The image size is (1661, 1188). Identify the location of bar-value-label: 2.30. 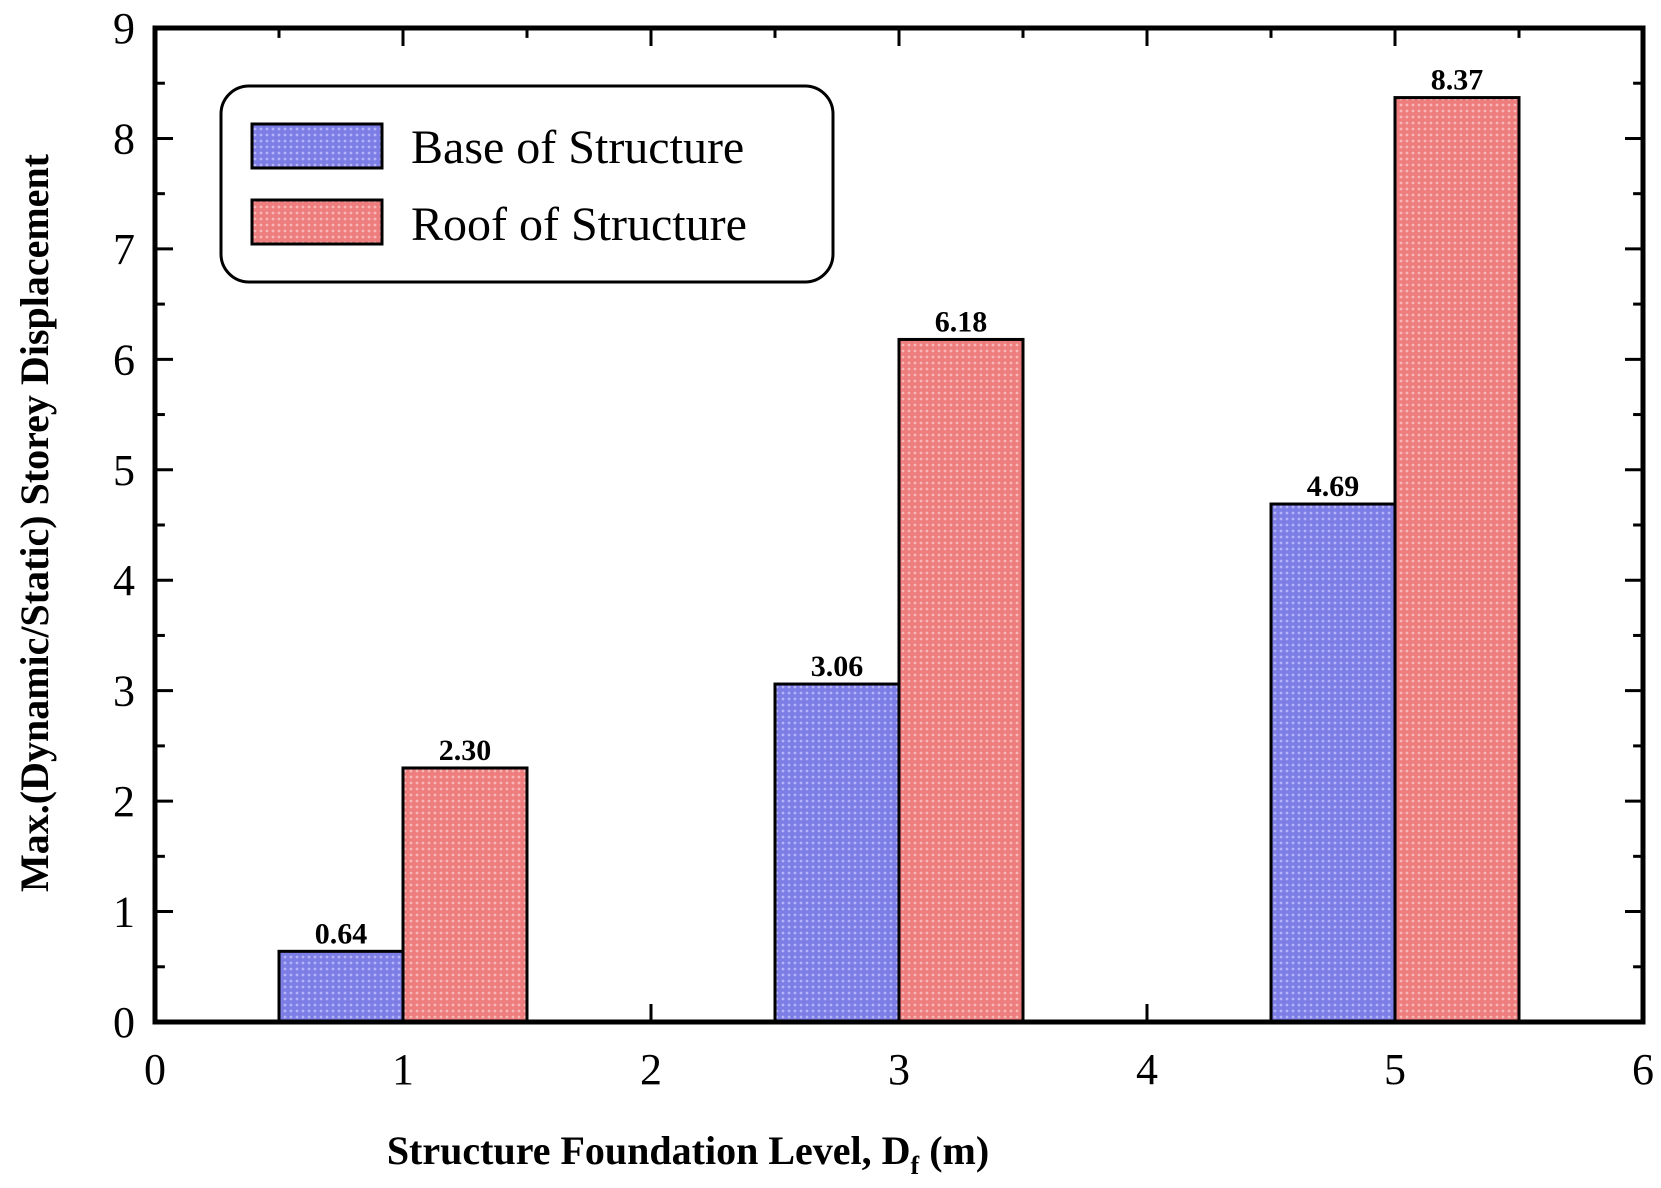
(465, 750).